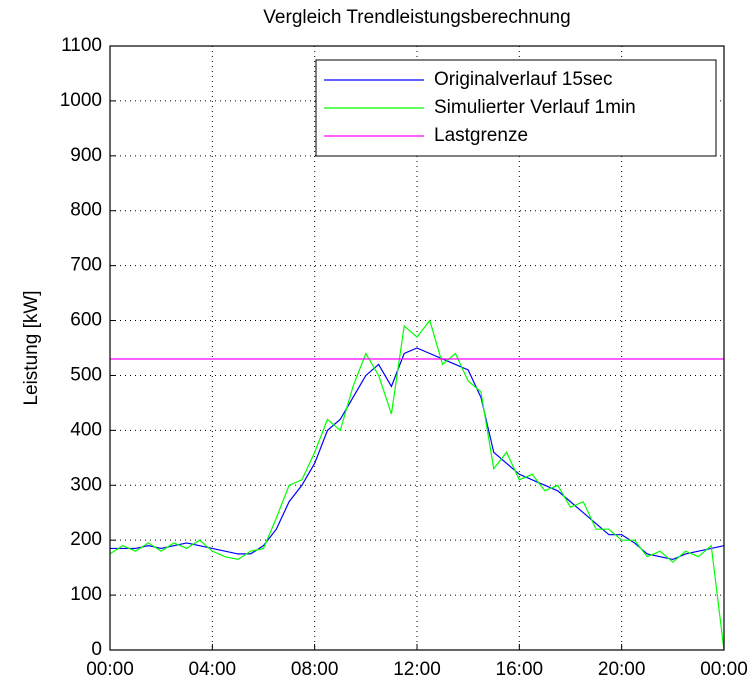 The height and width of the screenshot is (685, 756). Describe the element at coordinates (86, 429) in the screenshot. I see `y-tick-label: 400` at that location.